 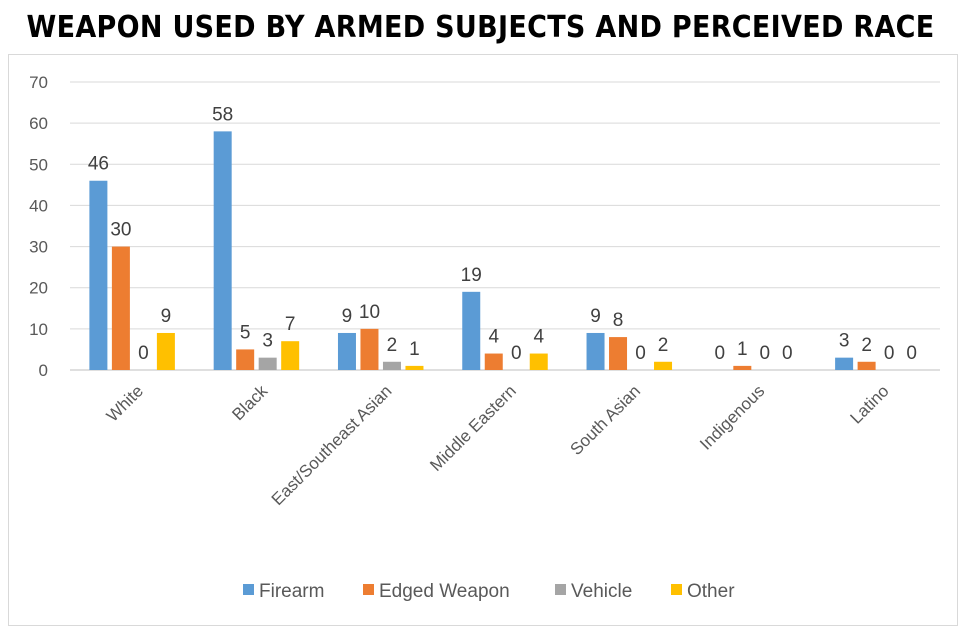 What do you see at coordinates (249, 402) in the screenshot?
I see `x-category-label: Black` at bounding box center [249, 402].